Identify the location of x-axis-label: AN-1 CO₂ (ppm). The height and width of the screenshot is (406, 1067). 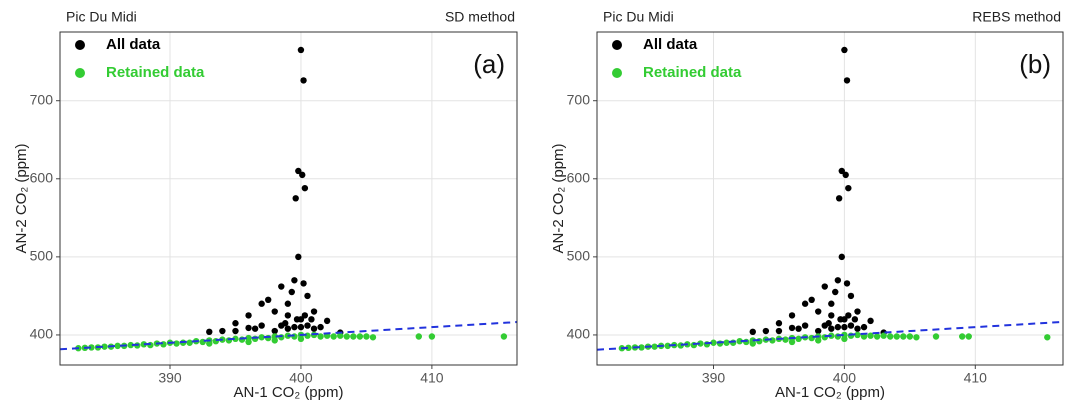
(288, 392).